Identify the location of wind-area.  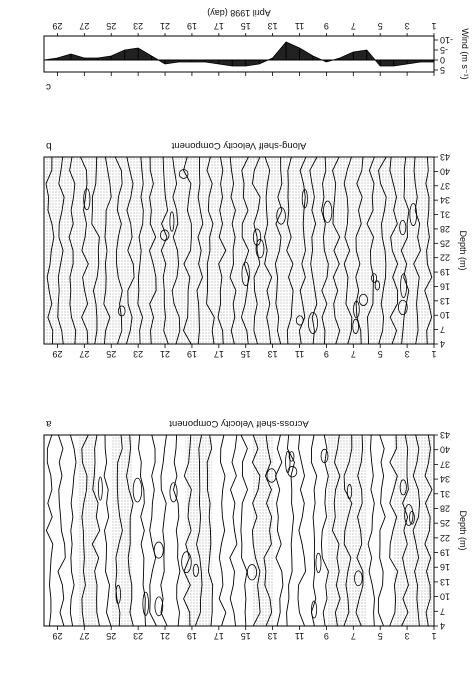
(239, 54).